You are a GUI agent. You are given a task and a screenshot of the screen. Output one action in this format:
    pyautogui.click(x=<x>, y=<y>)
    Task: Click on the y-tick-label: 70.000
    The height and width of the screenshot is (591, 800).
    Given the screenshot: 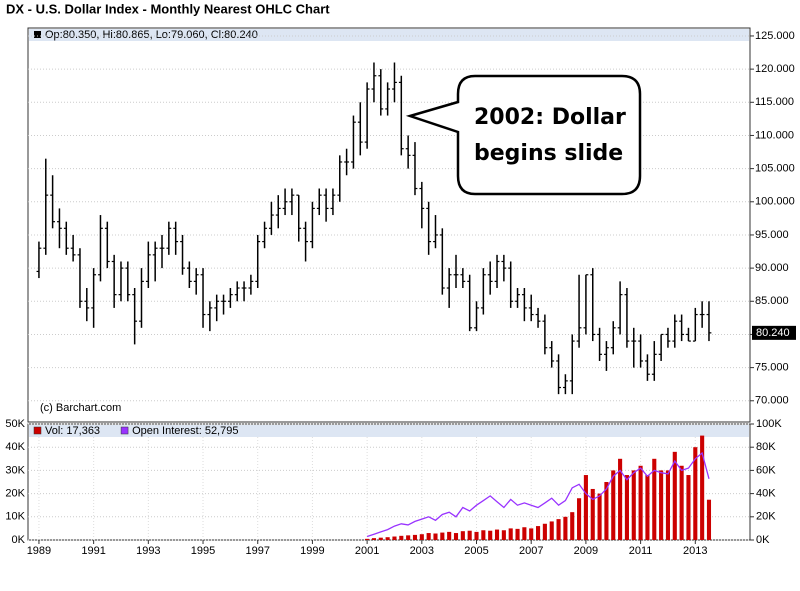 What is the action you would take?
    pyautogui.click(x=772, y=401)
    